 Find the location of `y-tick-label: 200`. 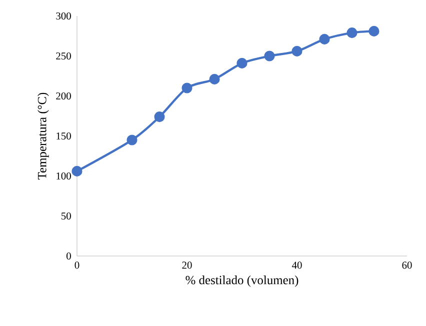

y-tick-label: 200 is located at coordinates (63, 96).